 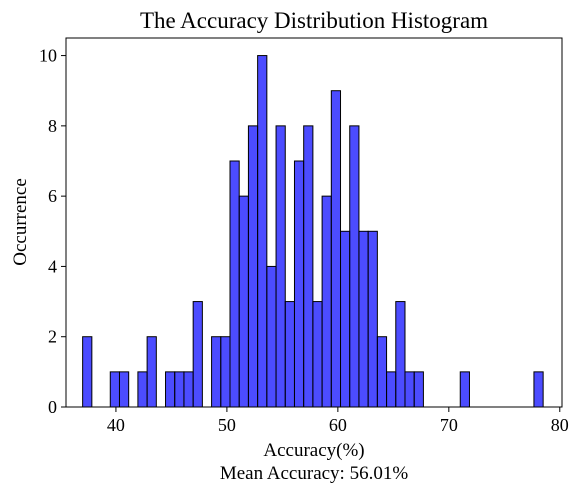 What do you see at coordinates (52, 407) in the screenshot?
I see `y-tick-label: 0` at bounding box center [52, 407].